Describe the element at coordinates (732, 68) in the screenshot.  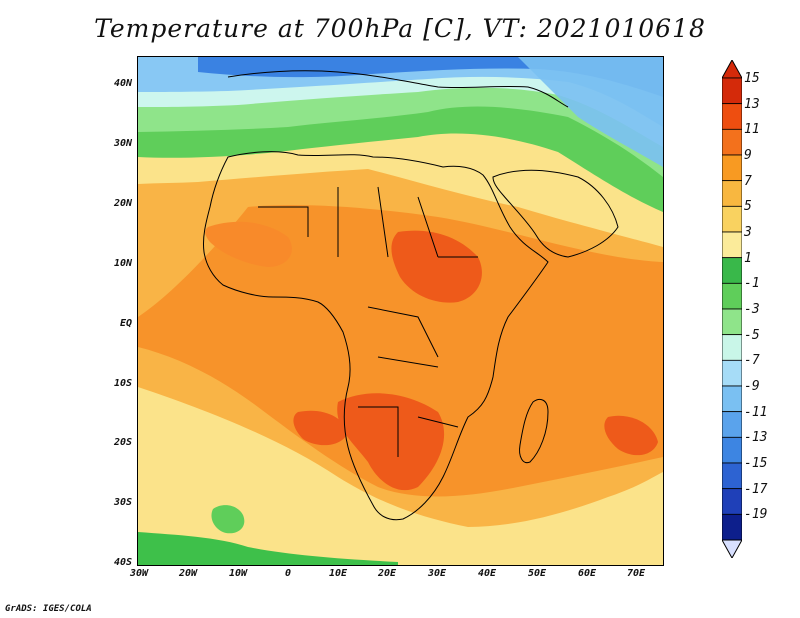
I see `colorbar-top-arrow` at that location.